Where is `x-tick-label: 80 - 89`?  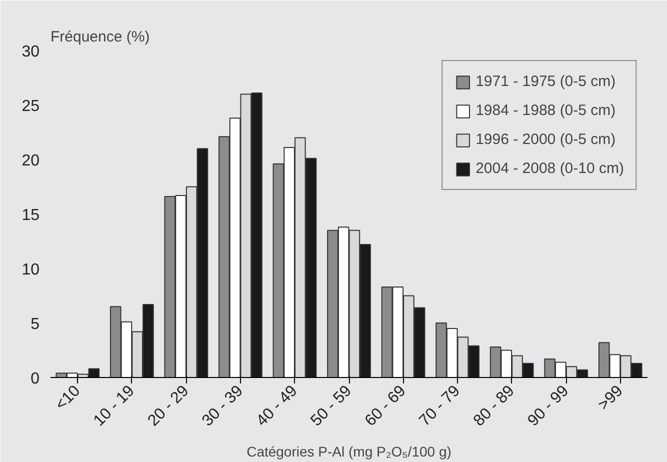 x-tick-label: 80 - 89 is located at coordinates (494, 406).